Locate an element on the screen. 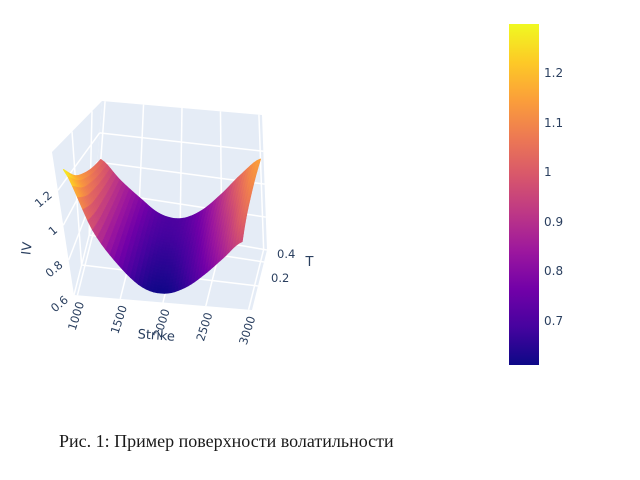 This screenshot has width=640, height=480. colorbar-tick-label: 0.9 is located at coordinates (554, 221).